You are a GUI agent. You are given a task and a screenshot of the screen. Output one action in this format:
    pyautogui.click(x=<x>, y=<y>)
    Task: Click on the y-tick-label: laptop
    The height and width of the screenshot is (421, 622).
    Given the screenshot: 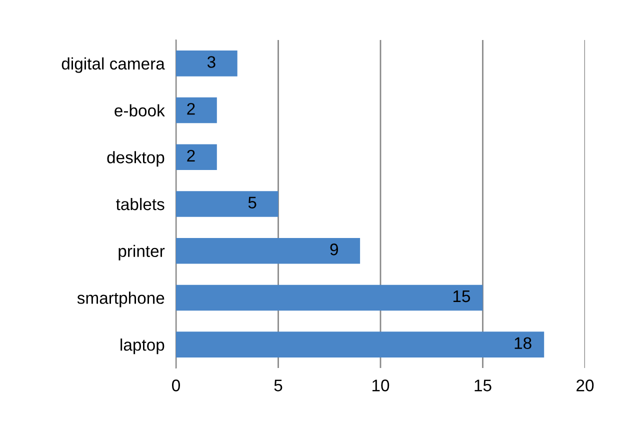 What is the action you would take?
    pyautogui.click(x=142, y=346)
    